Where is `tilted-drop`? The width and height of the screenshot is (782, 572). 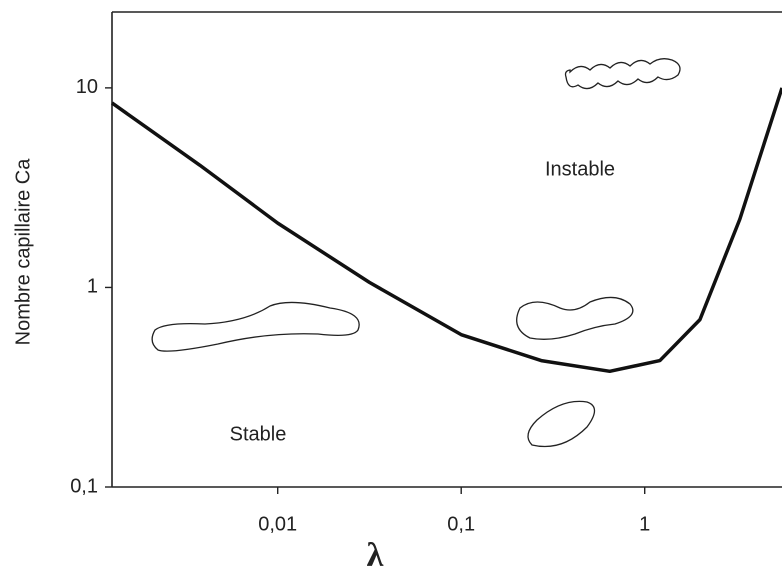
tilted-drop is located at coordinates (561, 424).